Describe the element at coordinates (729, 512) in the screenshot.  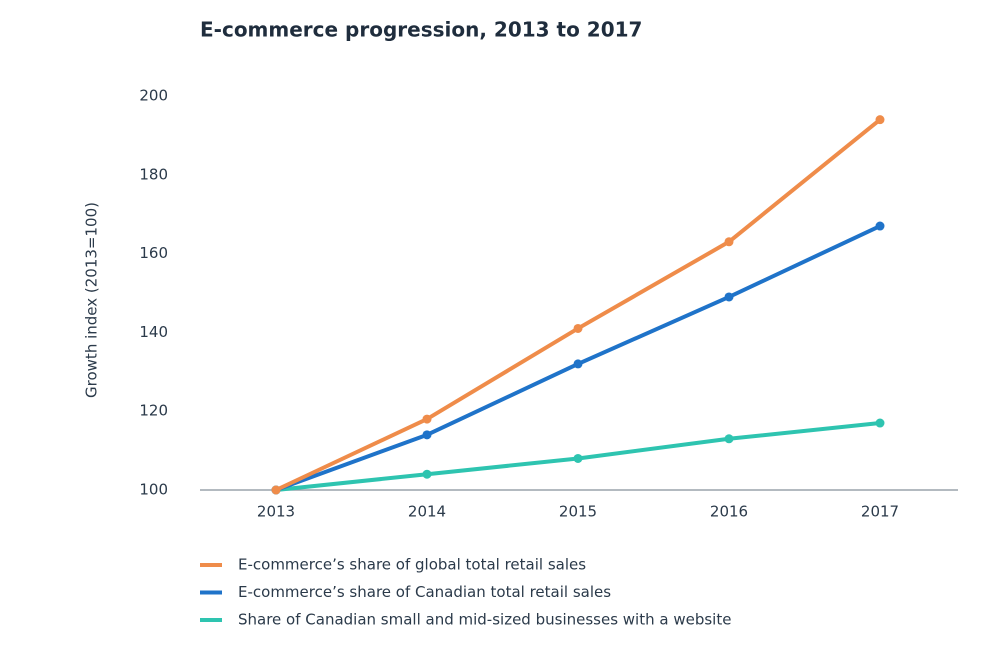
I see `x-tick-label: 2016` at that location.